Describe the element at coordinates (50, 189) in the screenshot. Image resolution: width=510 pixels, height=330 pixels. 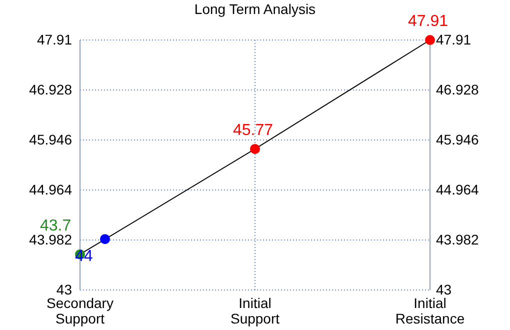
I see `y-tick-label: 44.964` at that location.